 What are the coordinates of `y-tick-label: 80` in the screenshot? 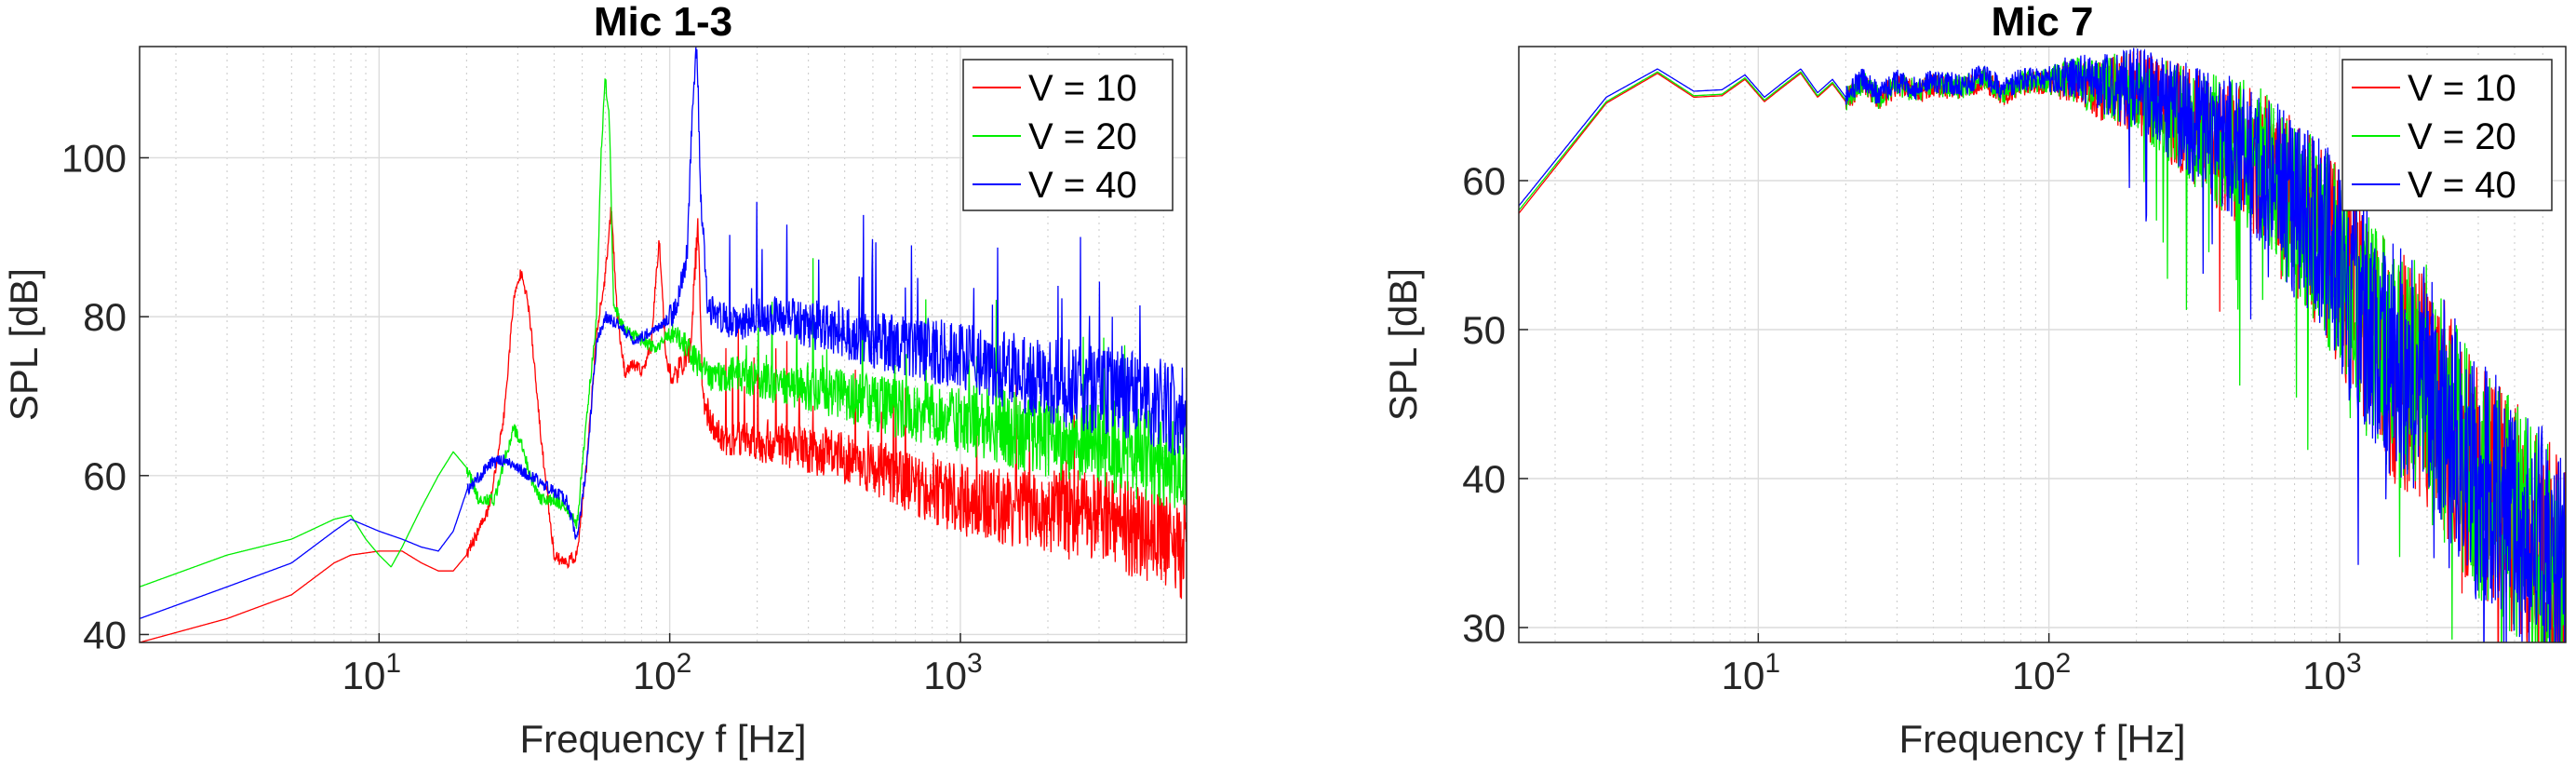 It's located at (105, 317).